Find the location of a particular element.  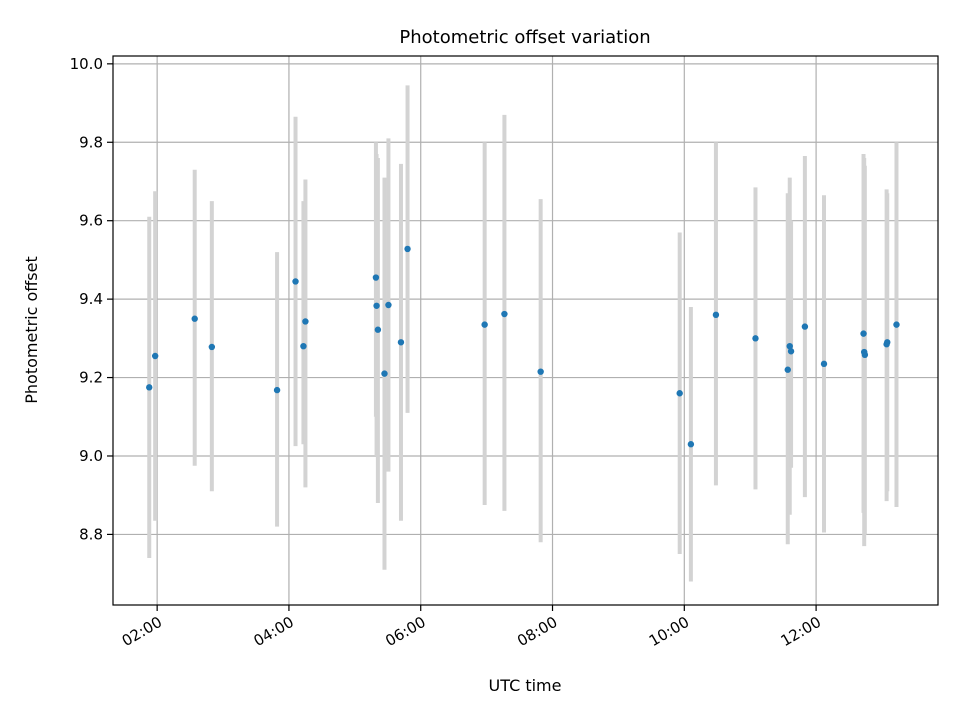

y-tick-label: 9.6 is located at coordinates (91, 221).